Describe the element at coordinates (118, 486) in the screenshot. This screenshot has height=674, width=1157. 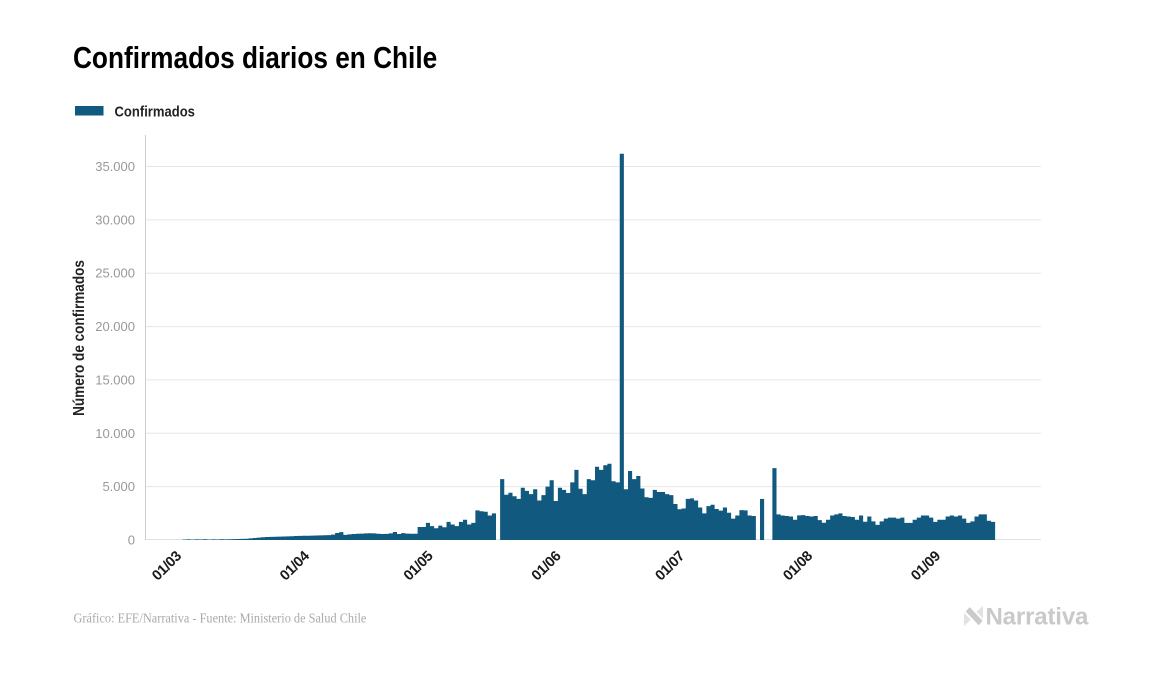
I see `svg-text: 5.000` at that location.